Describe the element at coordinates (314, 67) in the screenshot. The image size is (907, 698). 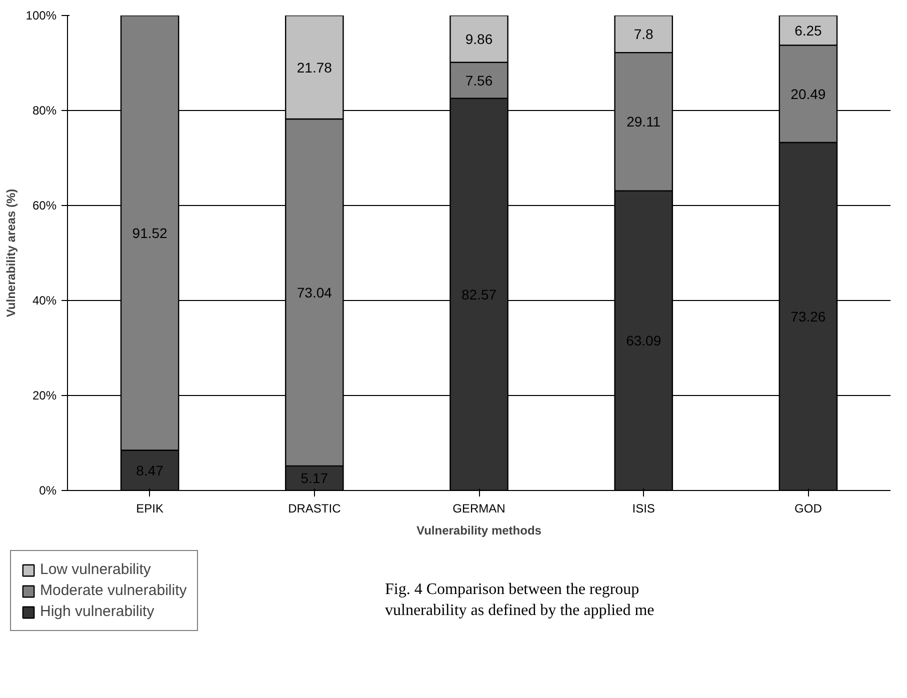
I see `data-label: 21.78` at that location.